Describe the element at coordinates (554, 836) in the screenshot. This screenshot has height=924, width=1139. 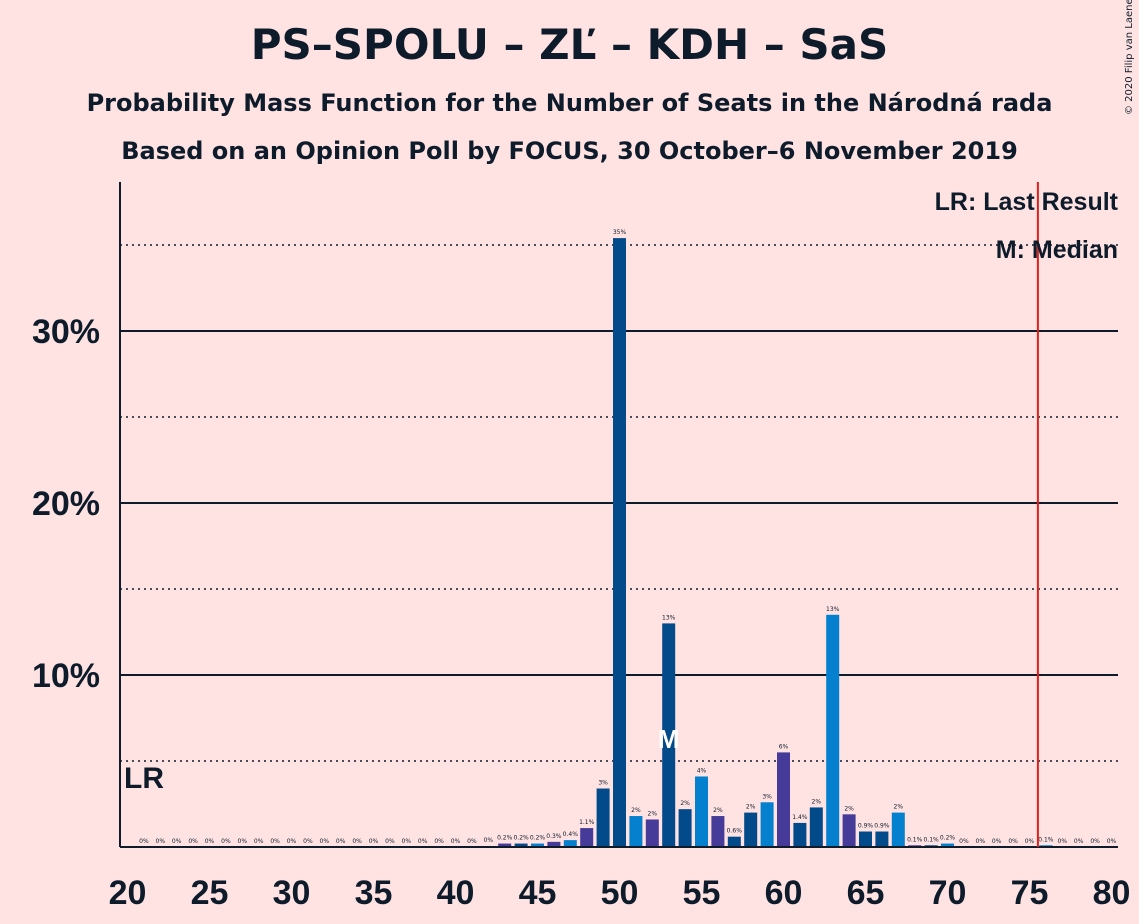
I see `bar-value-label: 0.3%` at that location.